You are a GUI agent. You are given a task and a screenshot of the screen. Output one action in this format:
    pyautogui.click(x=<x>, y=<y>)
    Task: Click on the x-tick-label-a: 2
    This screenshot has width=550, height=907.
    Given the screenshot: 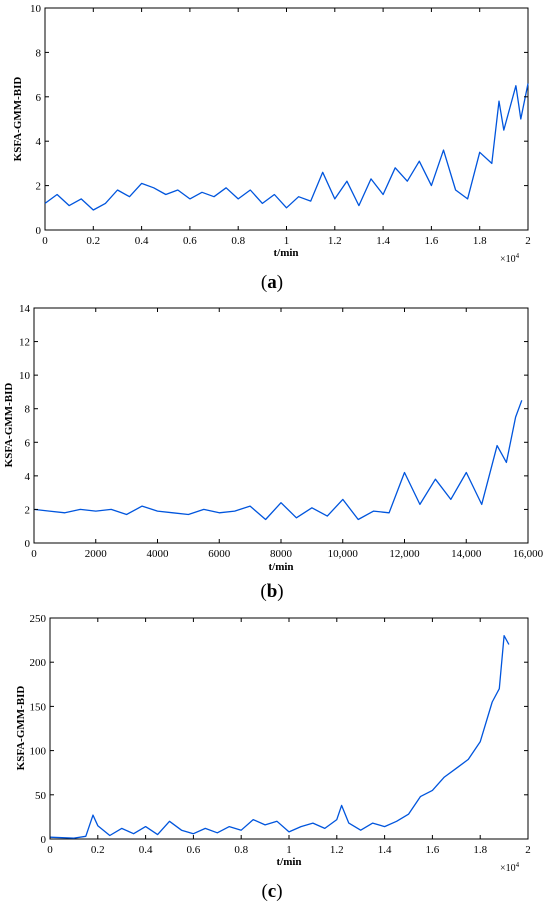 What is the action you would take?
    pyautogui.click(x=528, y=241)
    